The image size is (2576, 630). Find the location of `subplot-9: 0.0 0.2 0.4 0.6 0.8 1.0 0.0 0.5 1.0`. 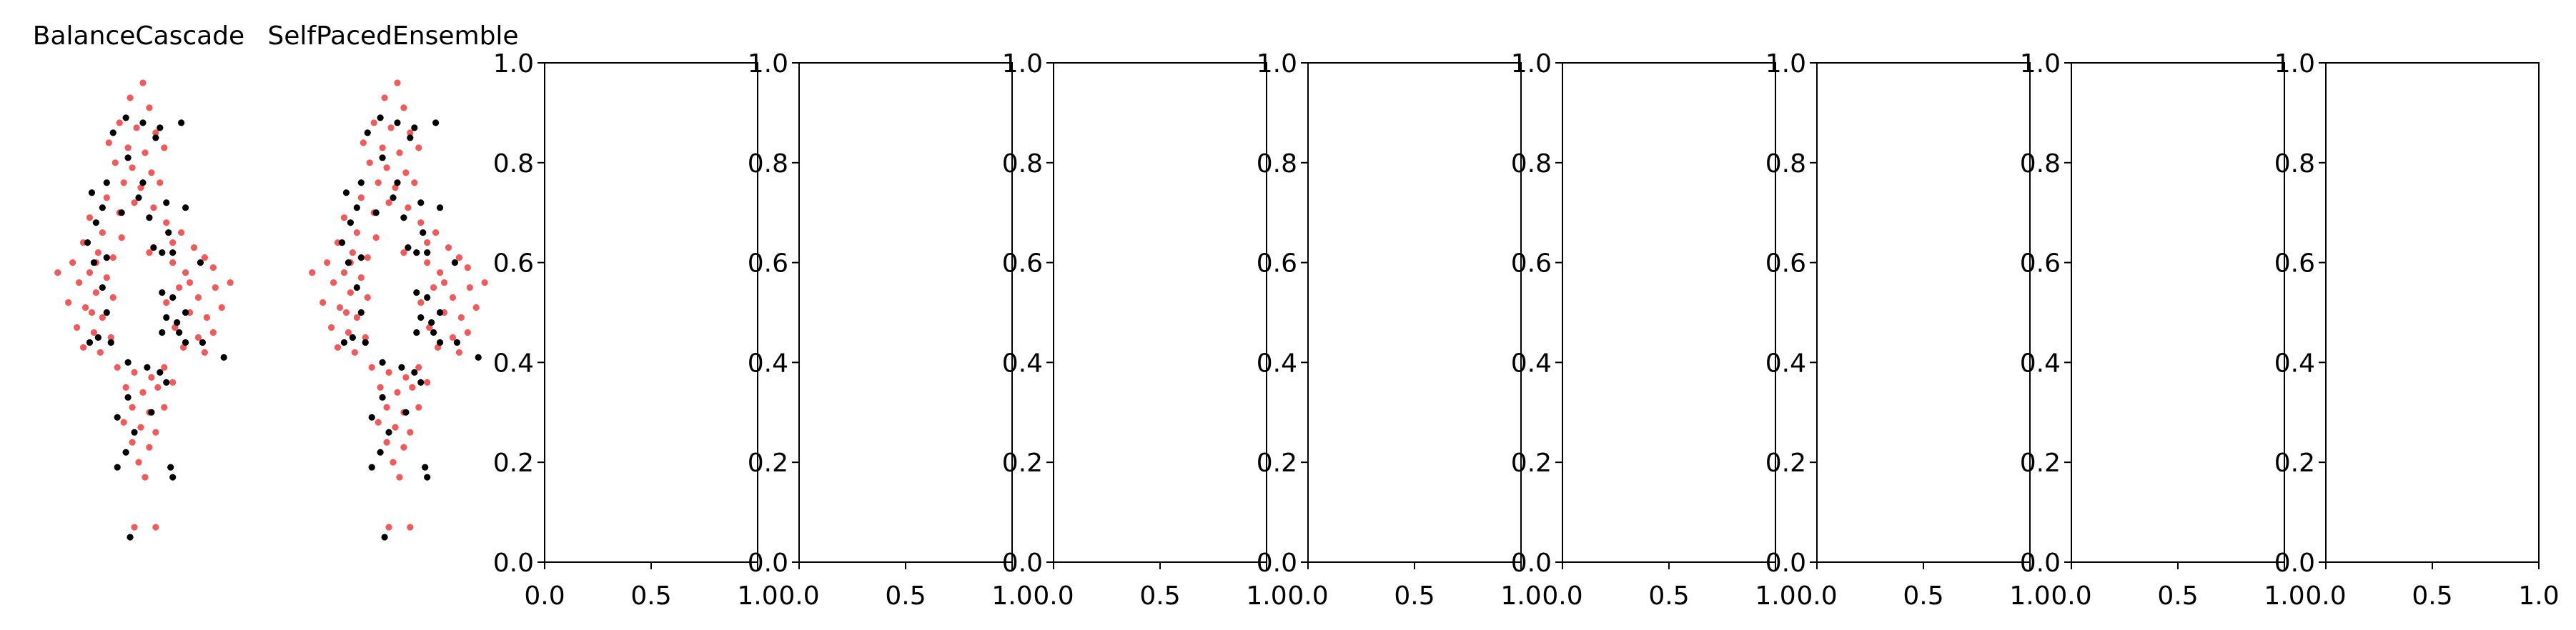

subplot-9: 0.0 0.2 0.4 0.6 0.8 1.0 0.0 0.5 1.0 is located at coordinates (2163, 330).